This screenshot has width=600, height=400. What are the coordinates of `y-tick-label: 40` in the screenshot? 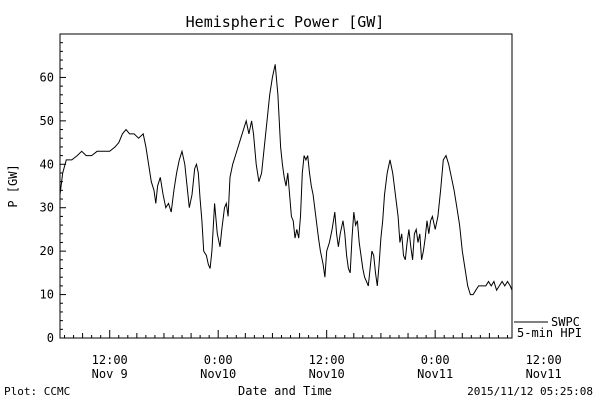 It's located at (47, 164).